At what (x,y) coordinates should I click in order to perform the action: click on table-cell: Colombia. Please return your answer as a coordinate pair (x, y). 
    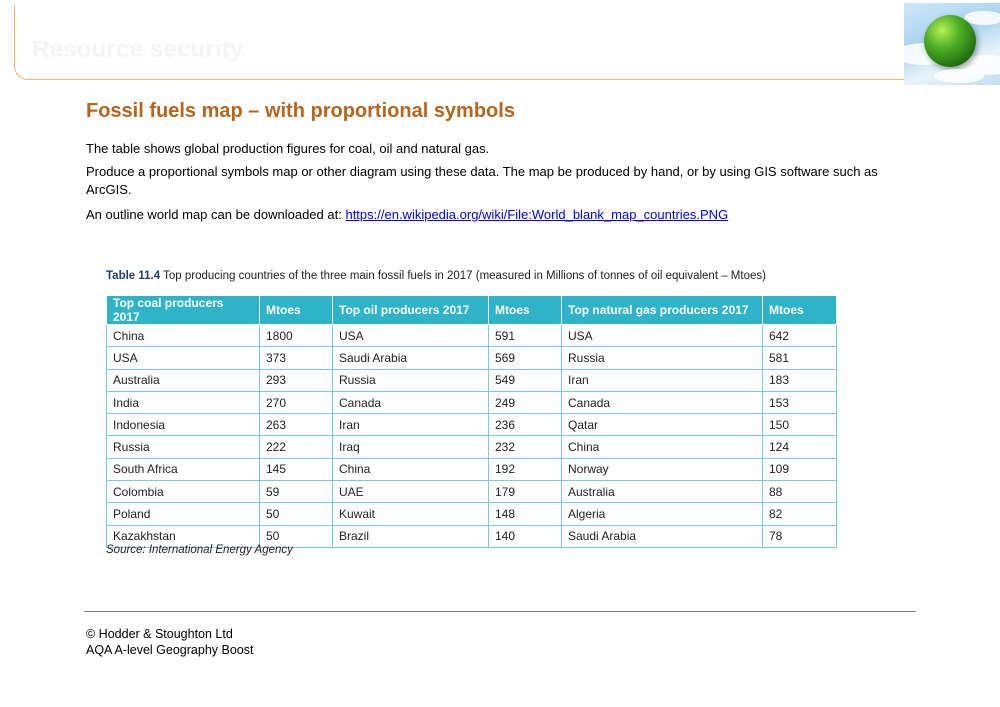
    Looking at the image, I should click on (183, 492).